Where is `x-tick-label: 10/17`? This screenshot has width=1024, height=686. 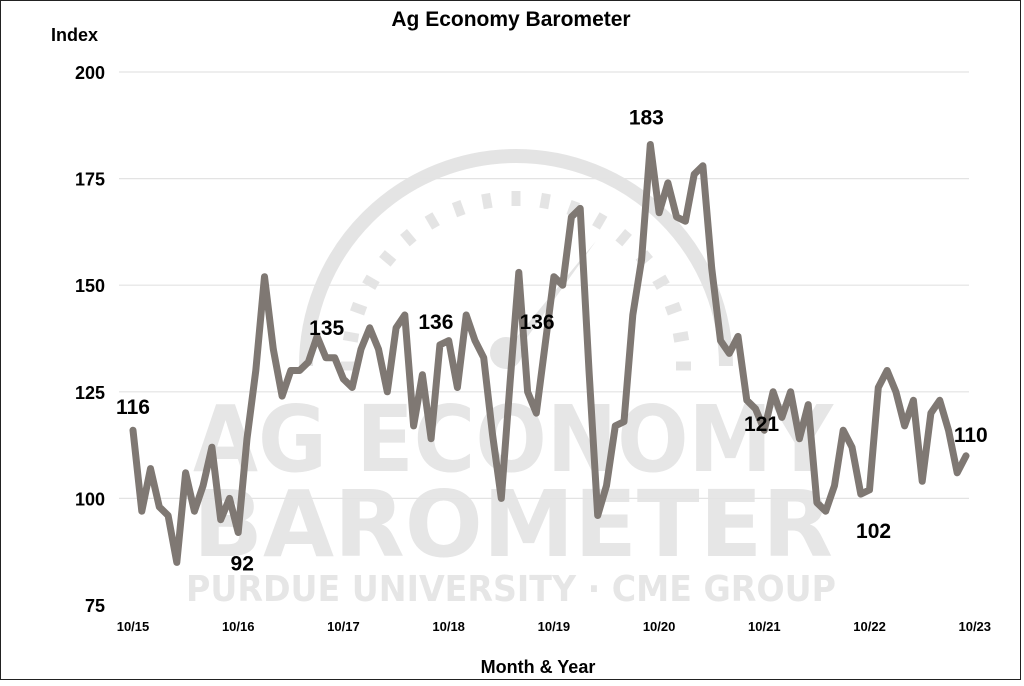 x-tick-label: 10/17 is located at coordinates (343, 626).